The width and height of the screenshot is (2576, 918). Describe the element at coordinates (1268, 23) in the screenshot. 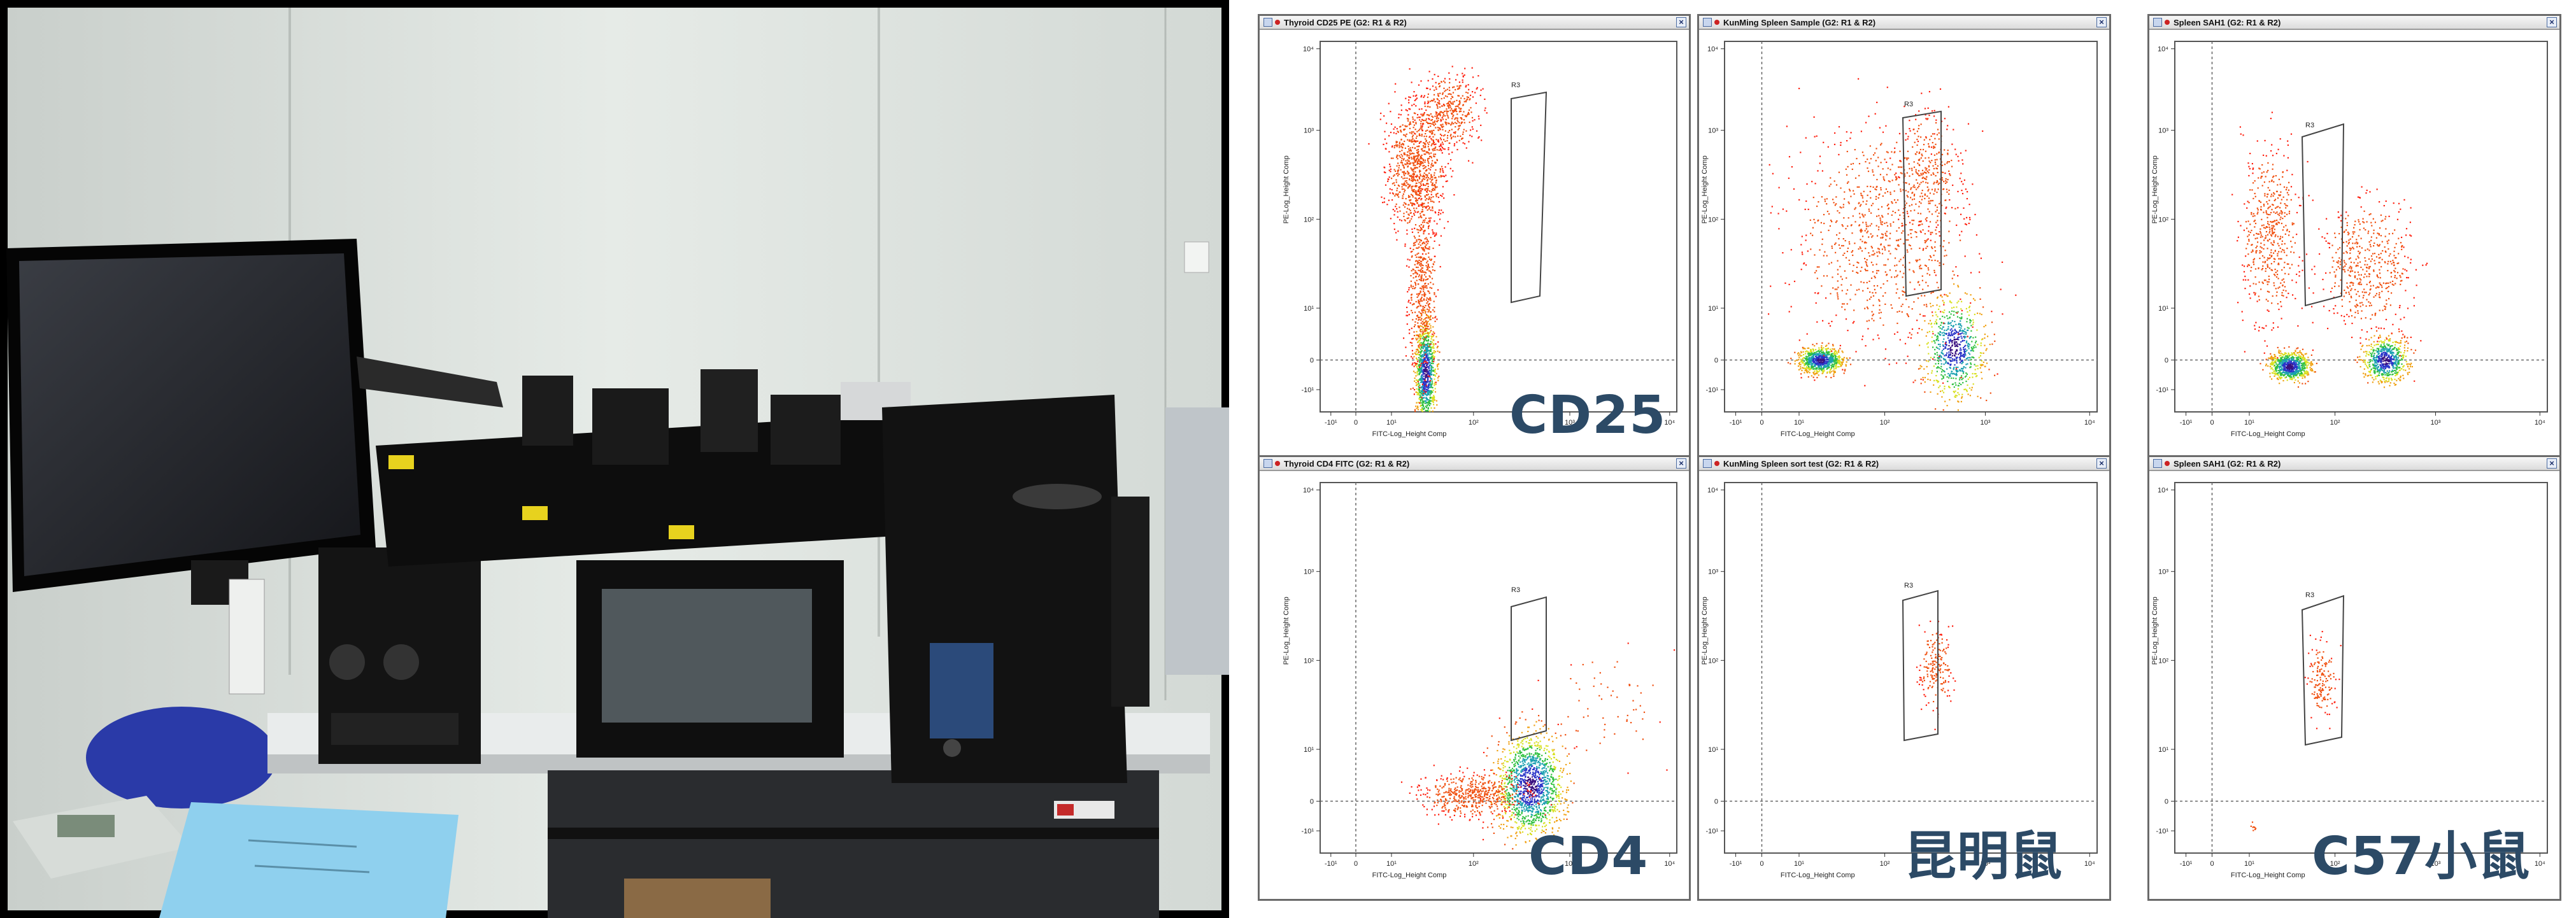

I see `window-icon` at that location.